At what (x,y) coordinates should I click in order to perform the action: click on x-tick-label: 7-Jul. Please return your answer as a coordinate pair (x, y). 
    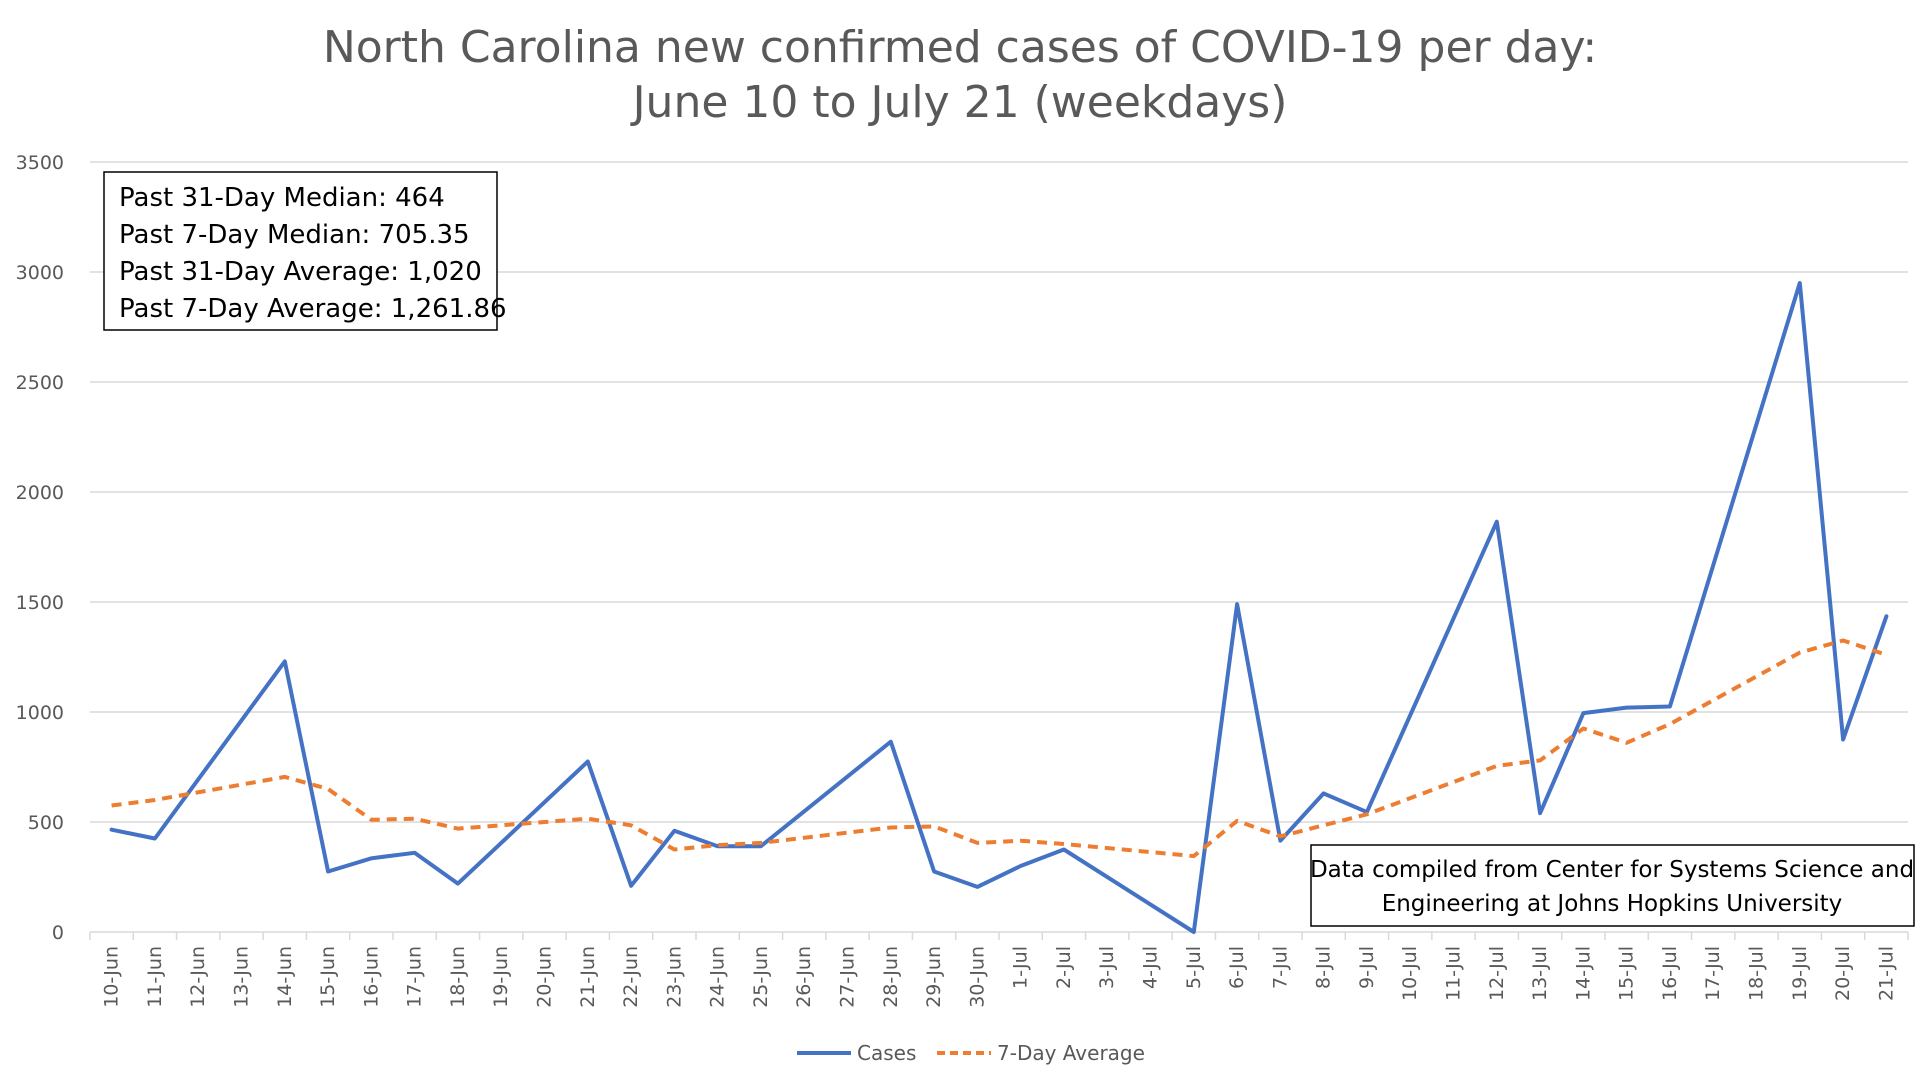
    Looking at the image, I should click on (1280, 967).